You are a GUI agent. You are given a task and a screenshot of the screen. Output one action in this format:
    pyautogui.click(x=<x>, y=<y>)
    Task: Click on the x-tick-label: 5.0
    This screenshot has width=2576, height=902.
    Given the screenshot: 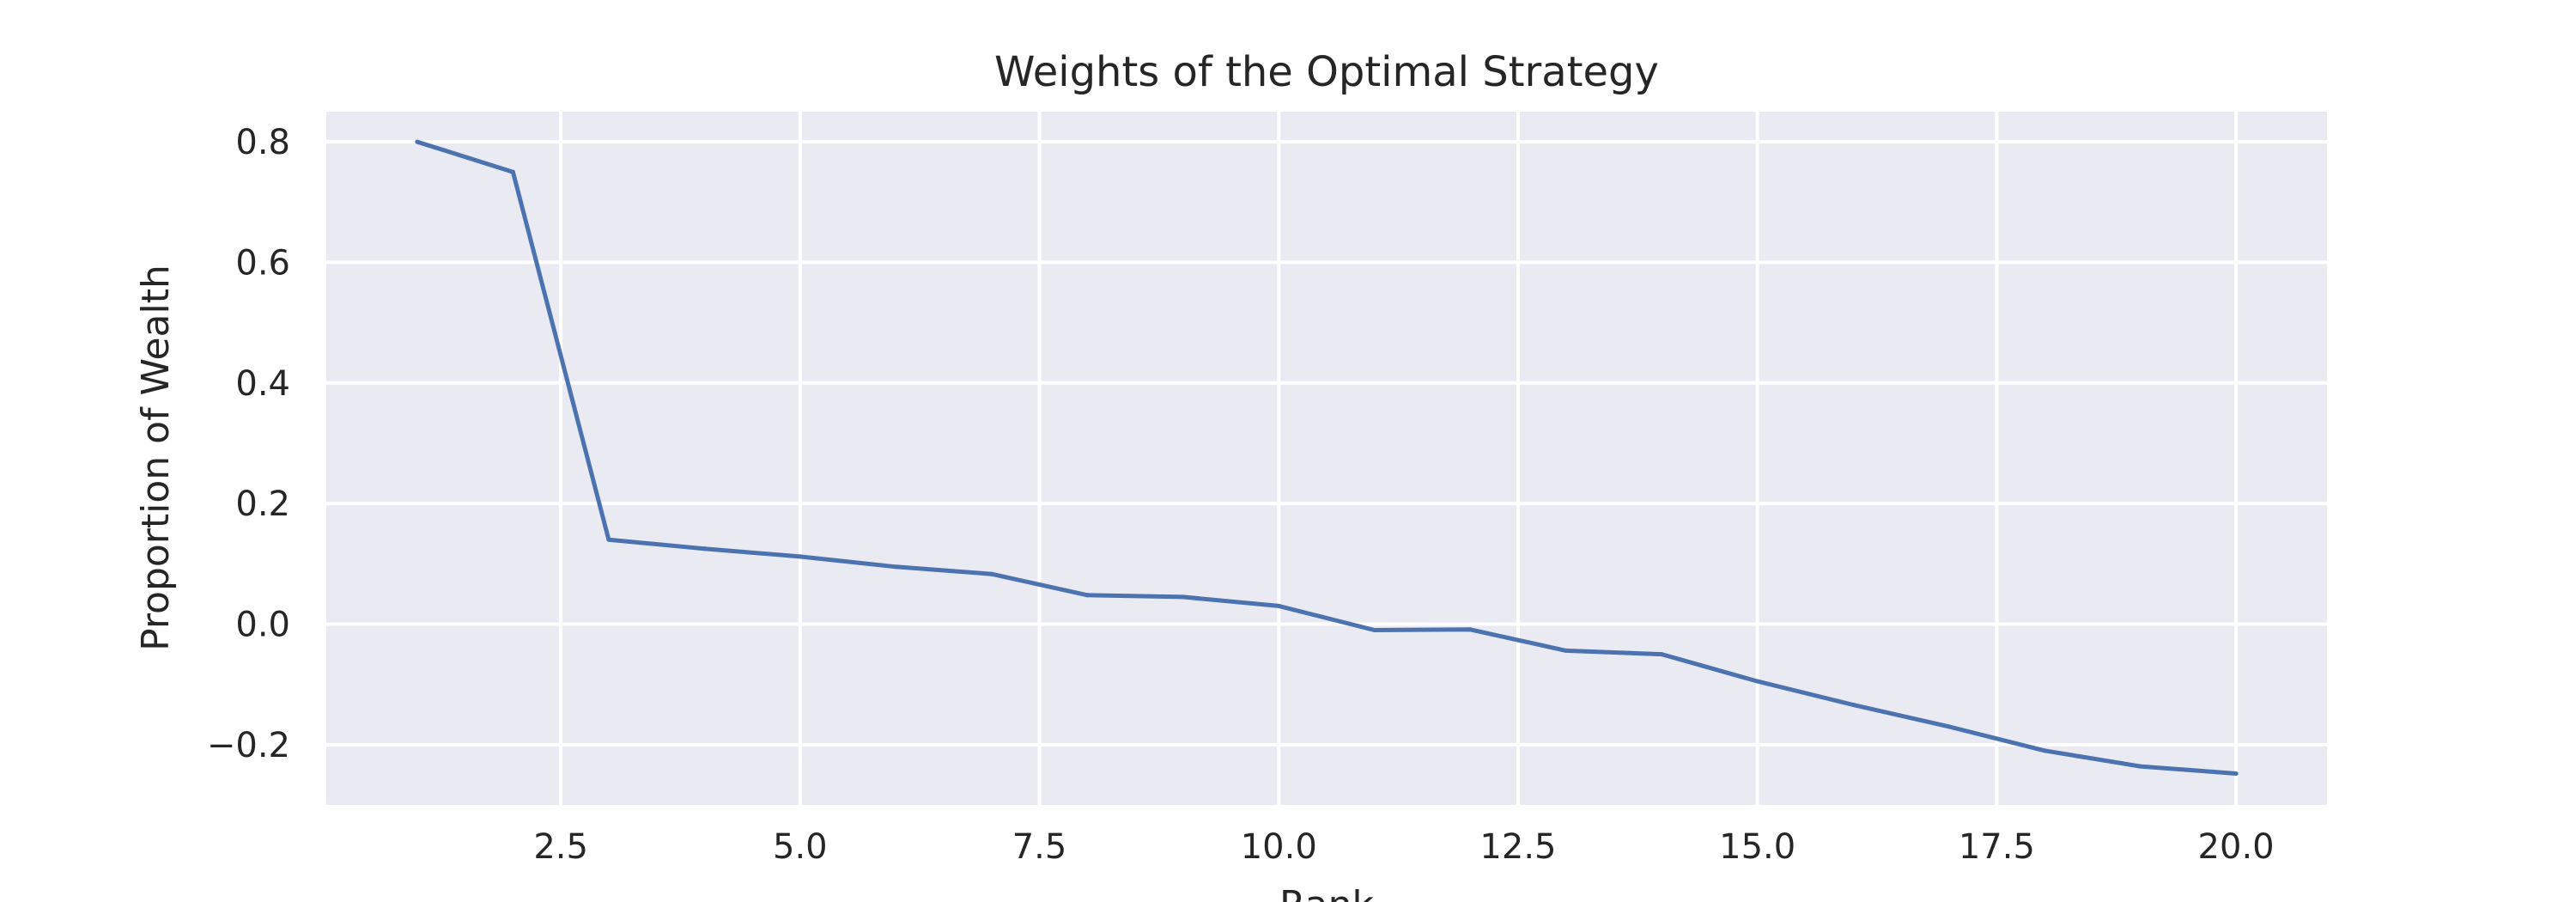 What is the action you would take?
    pyautogui.click(x=801, y=847)
    